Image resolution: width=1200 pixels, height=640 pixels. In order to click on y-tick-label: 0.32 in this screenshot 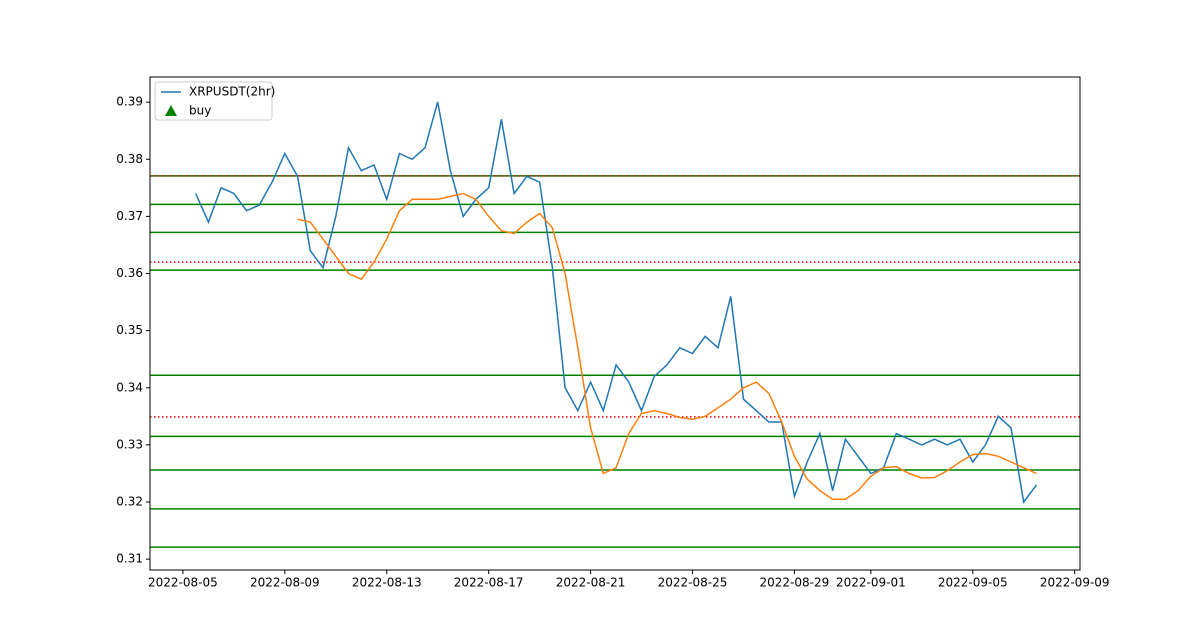, I will do `click(129, 502)`.